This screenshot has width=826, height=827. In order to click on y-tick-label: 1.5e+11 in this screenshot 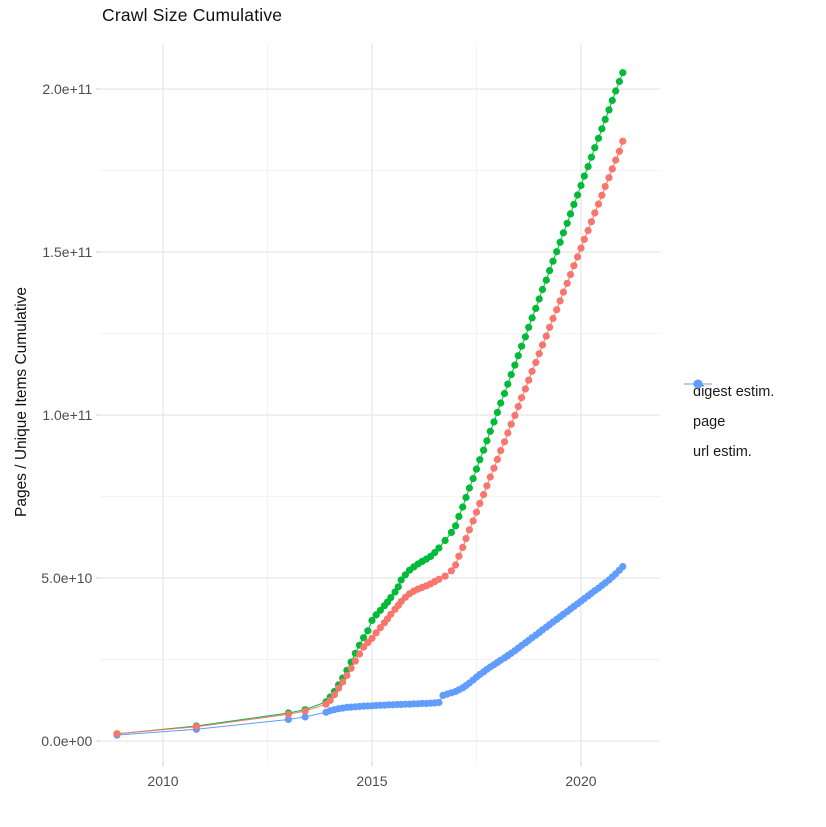, I will do `click(67, 252)`.